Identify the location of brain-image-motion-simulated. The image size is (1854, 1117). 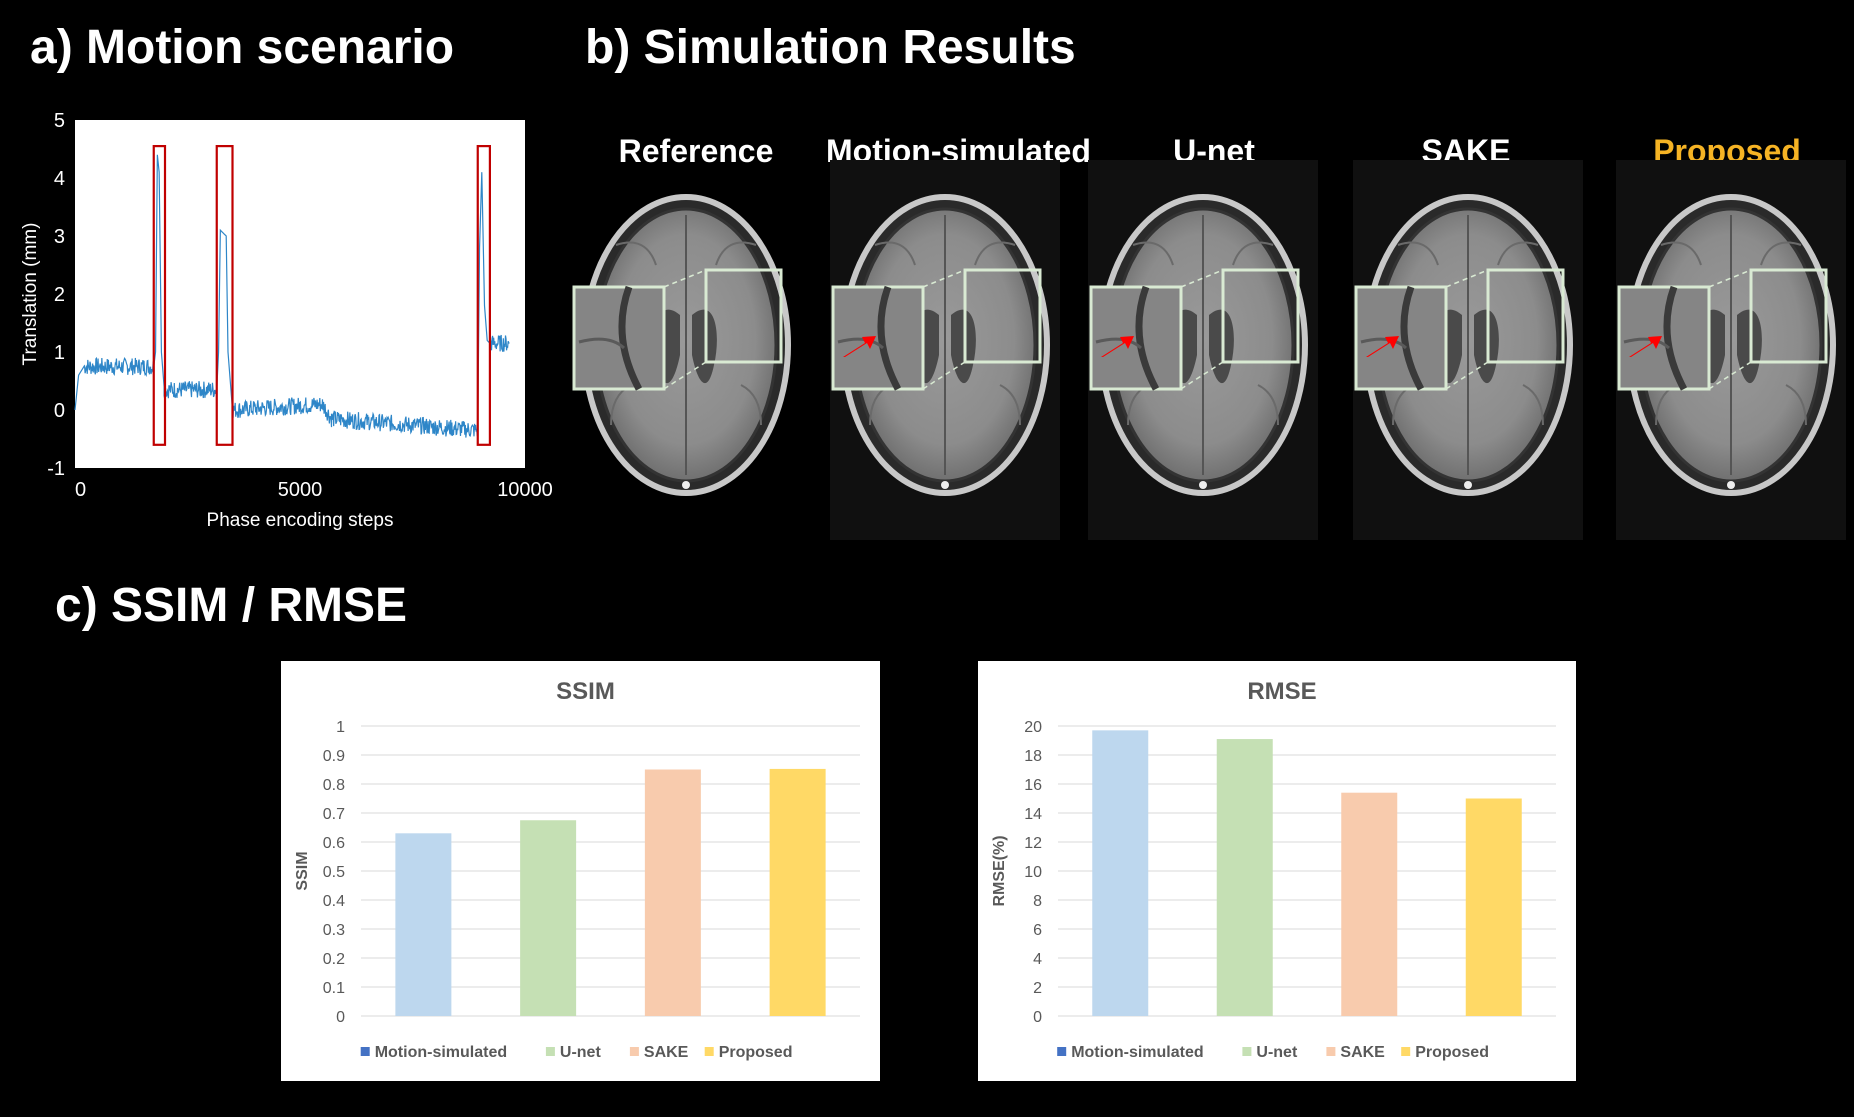
(945, 350).